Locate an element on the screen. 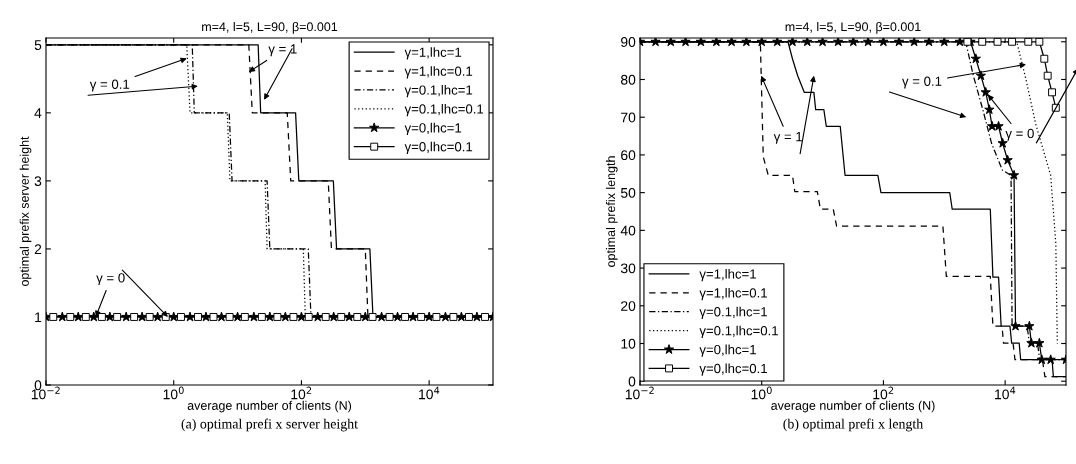  y-tick-label: 80 is located at coordinates (628, 79).